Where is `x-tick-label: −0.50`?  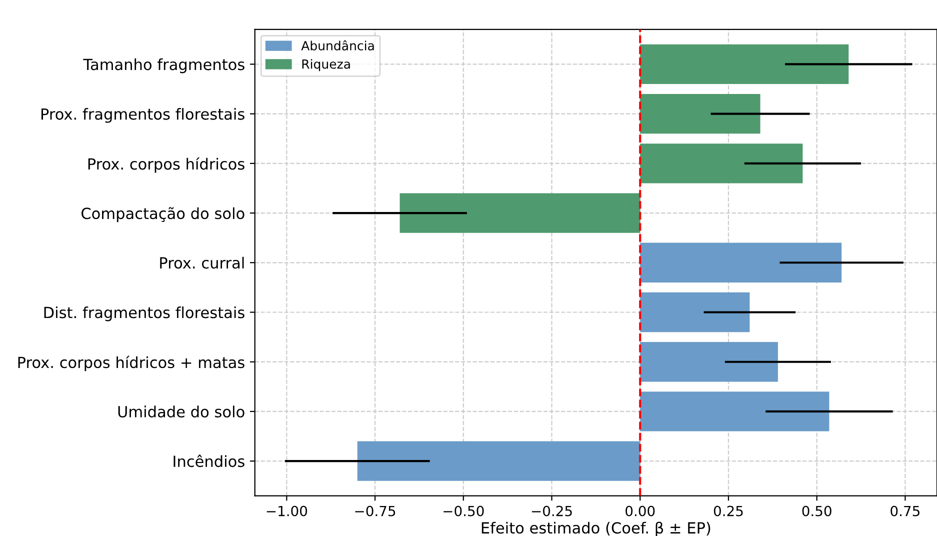
x-tick-label: −0.50 is located at coordinates (464, 511).